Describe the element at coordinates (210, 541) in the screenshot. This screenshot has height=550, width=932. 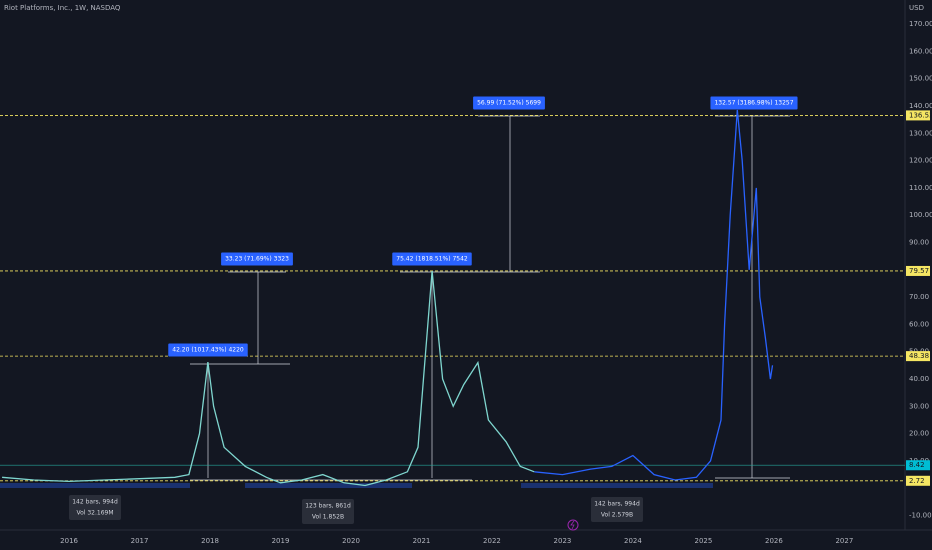
I see `x-tick-label: 2018` at that location.